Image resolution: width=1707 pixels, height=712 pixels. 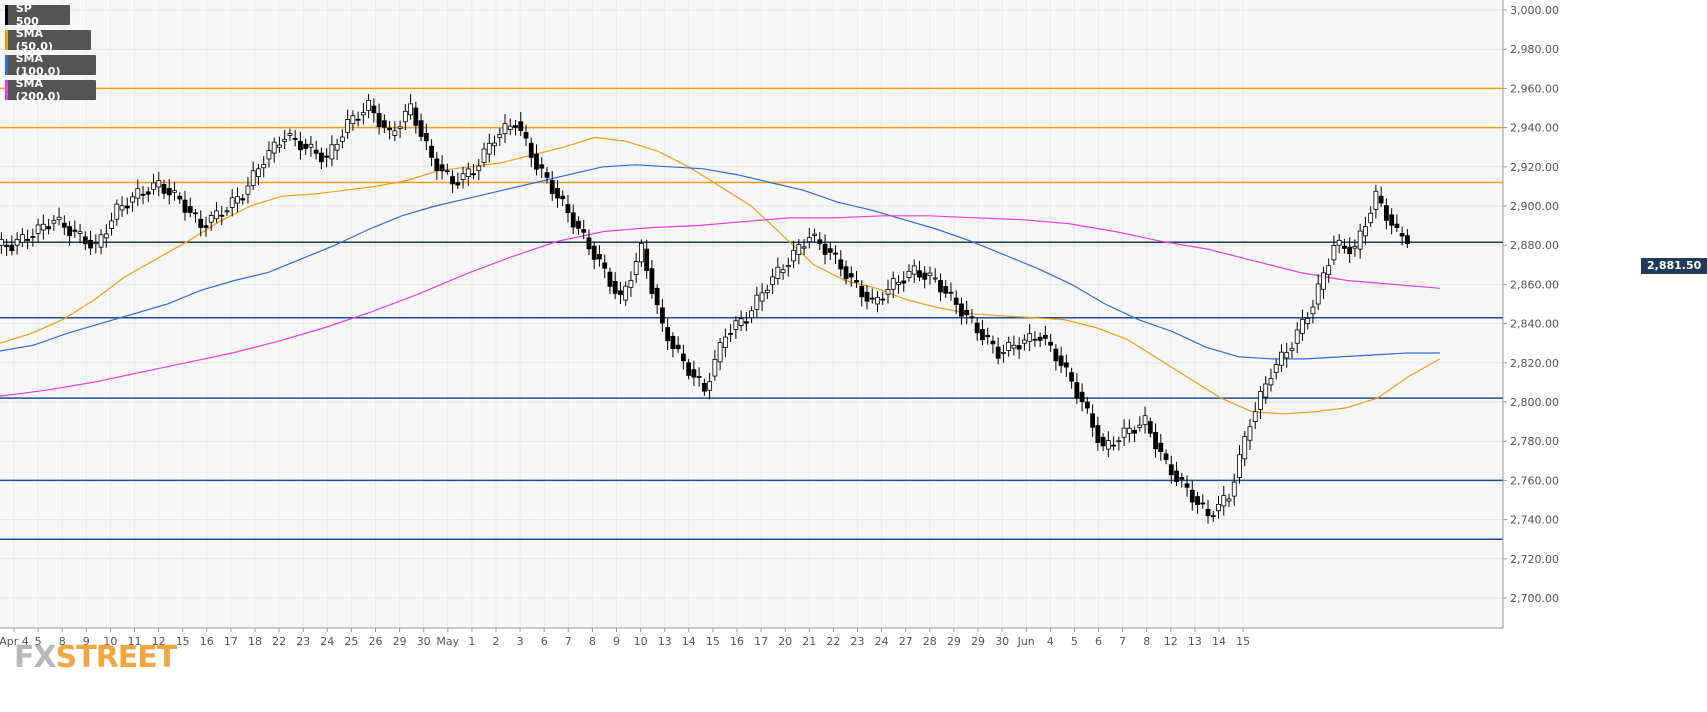 What do you see at coordinates (641, 641) in the screenshot?
I see `x-tick-label: 10` at bounding box center [641, 641].